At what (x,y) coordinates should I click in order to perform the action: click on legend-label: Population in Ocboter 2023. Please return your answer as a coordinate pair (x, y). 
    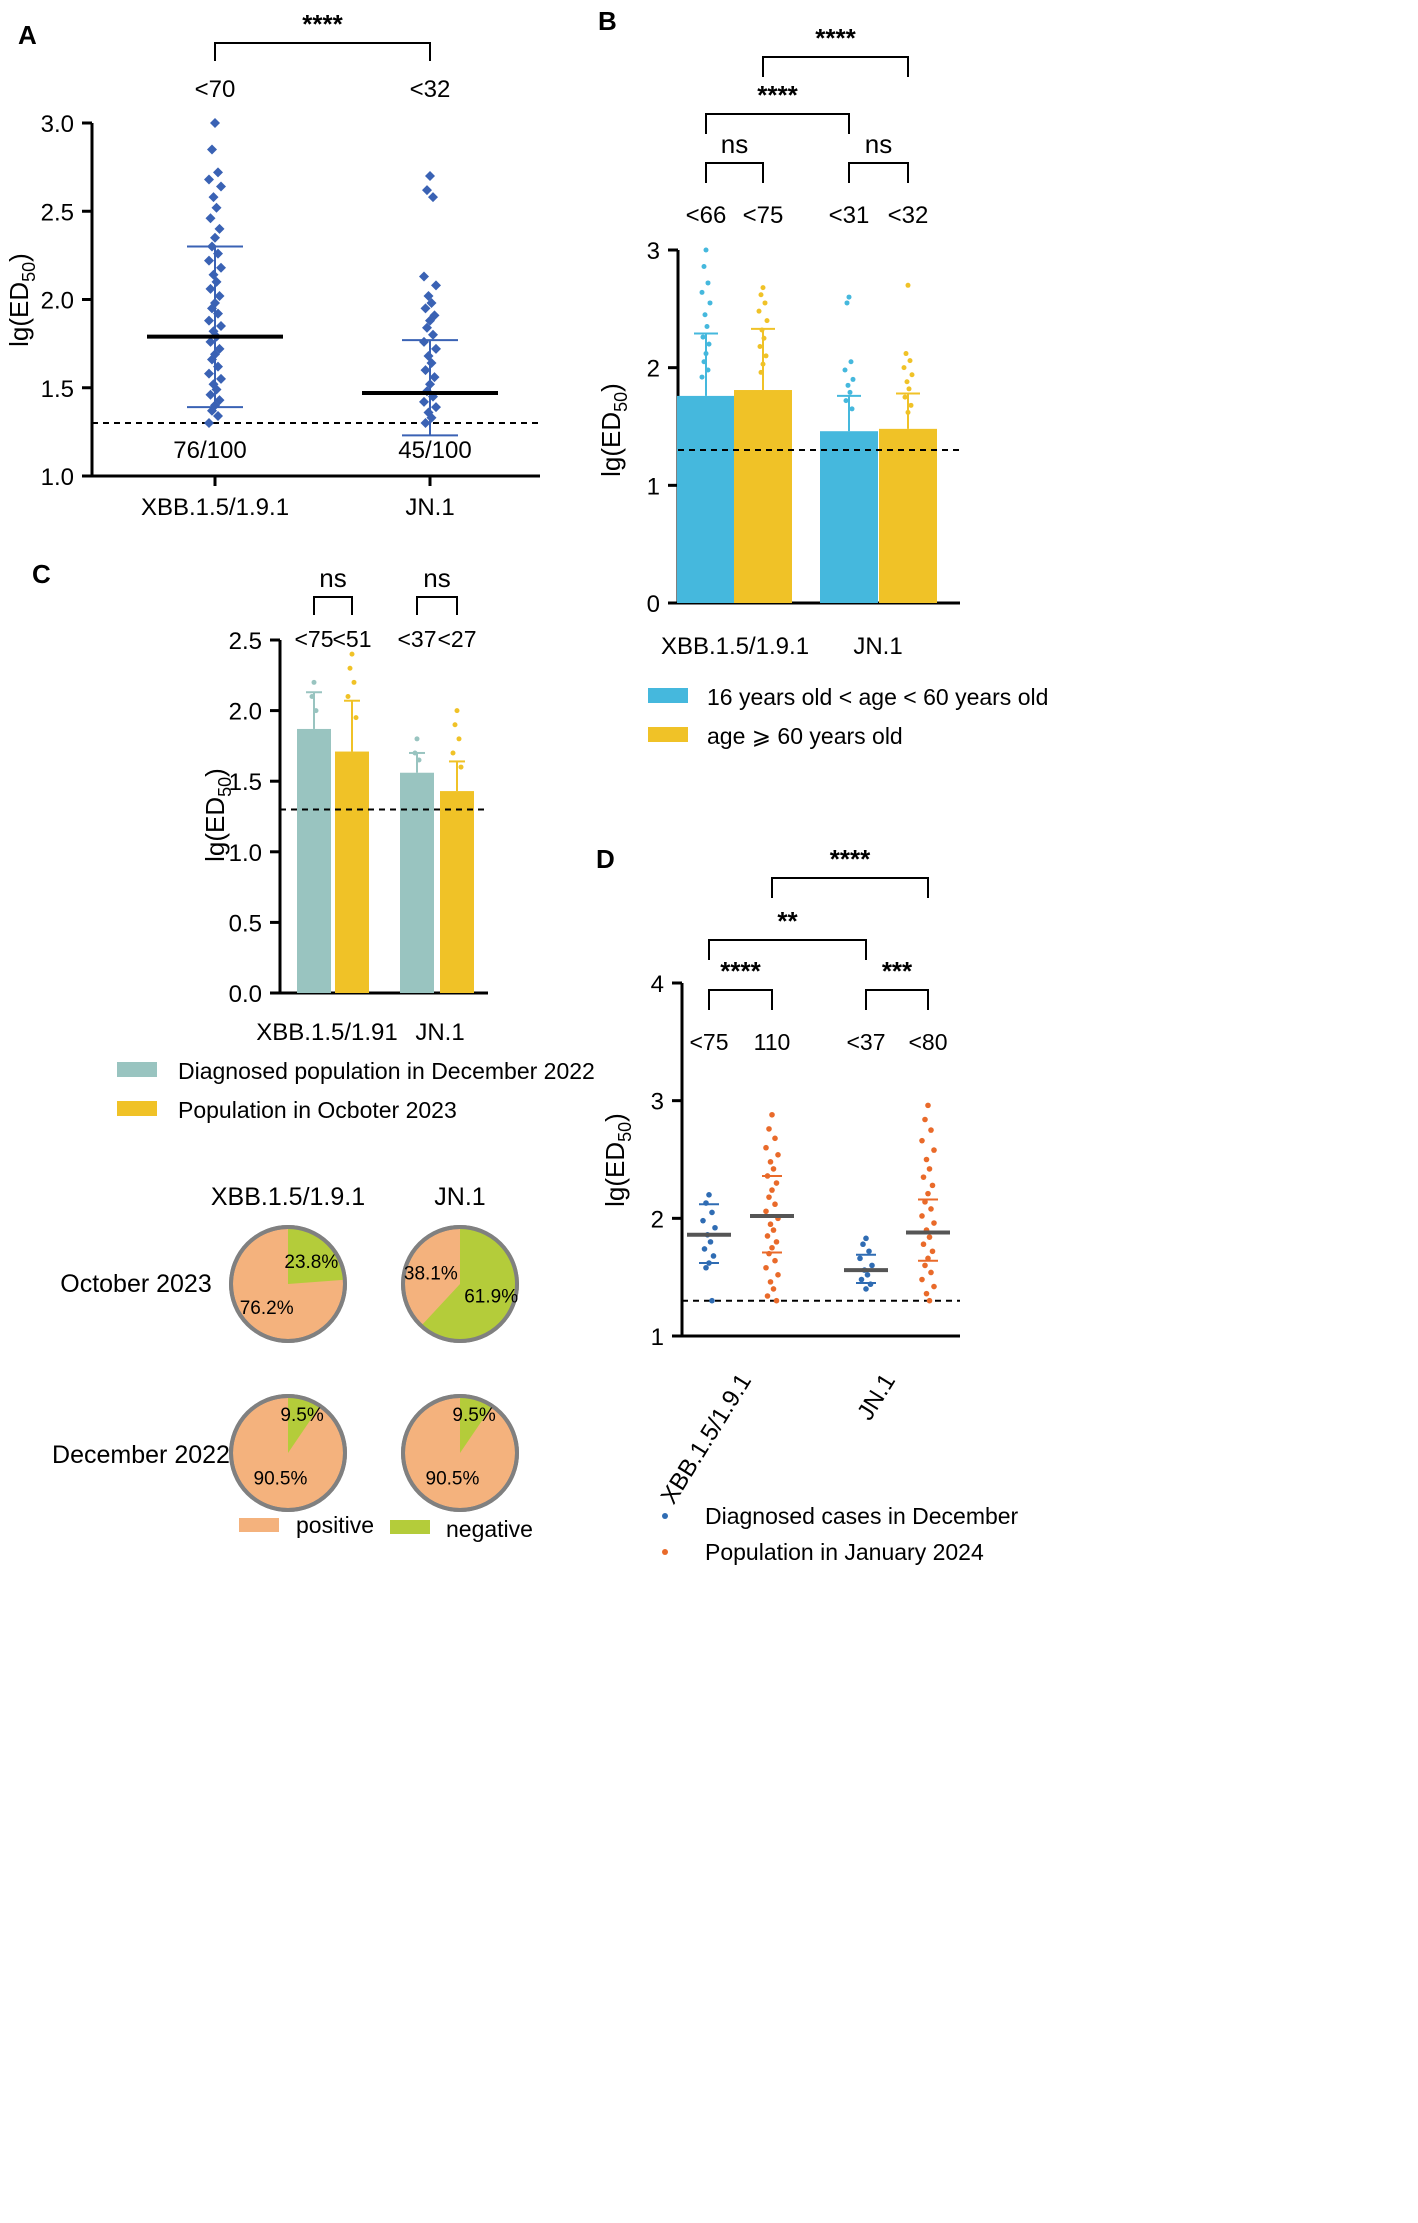
    Looking at the image, I should click on (317, 1110).